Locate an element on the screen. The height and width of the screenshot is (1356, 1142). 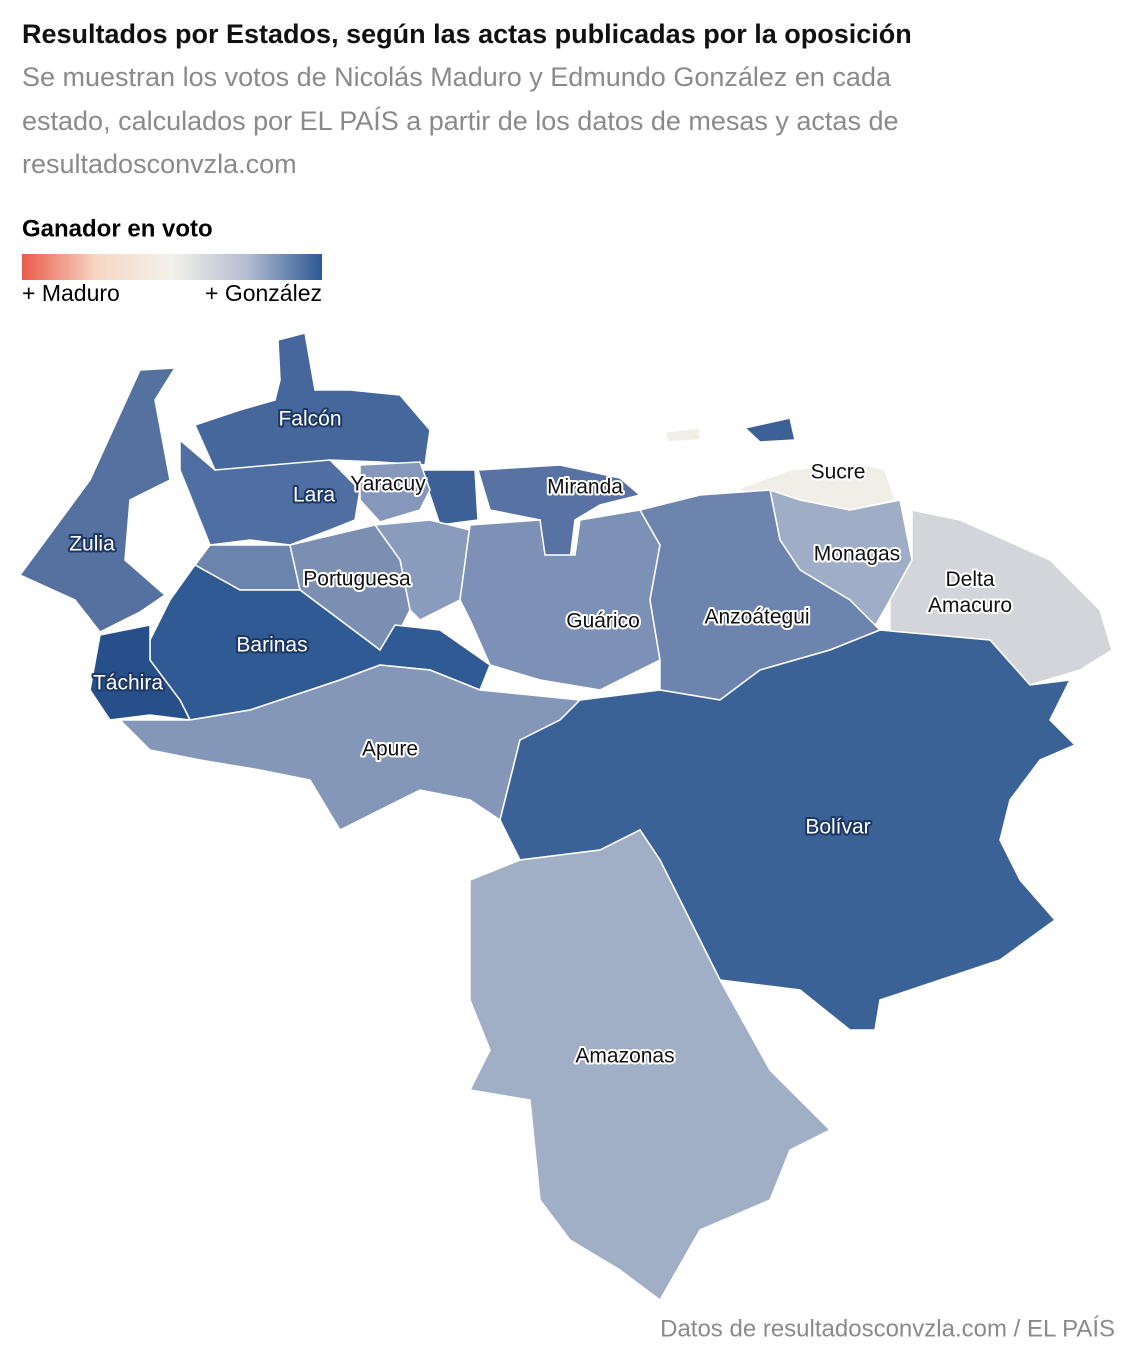
state-label: Bolívar is located at coordinates (837, 827).